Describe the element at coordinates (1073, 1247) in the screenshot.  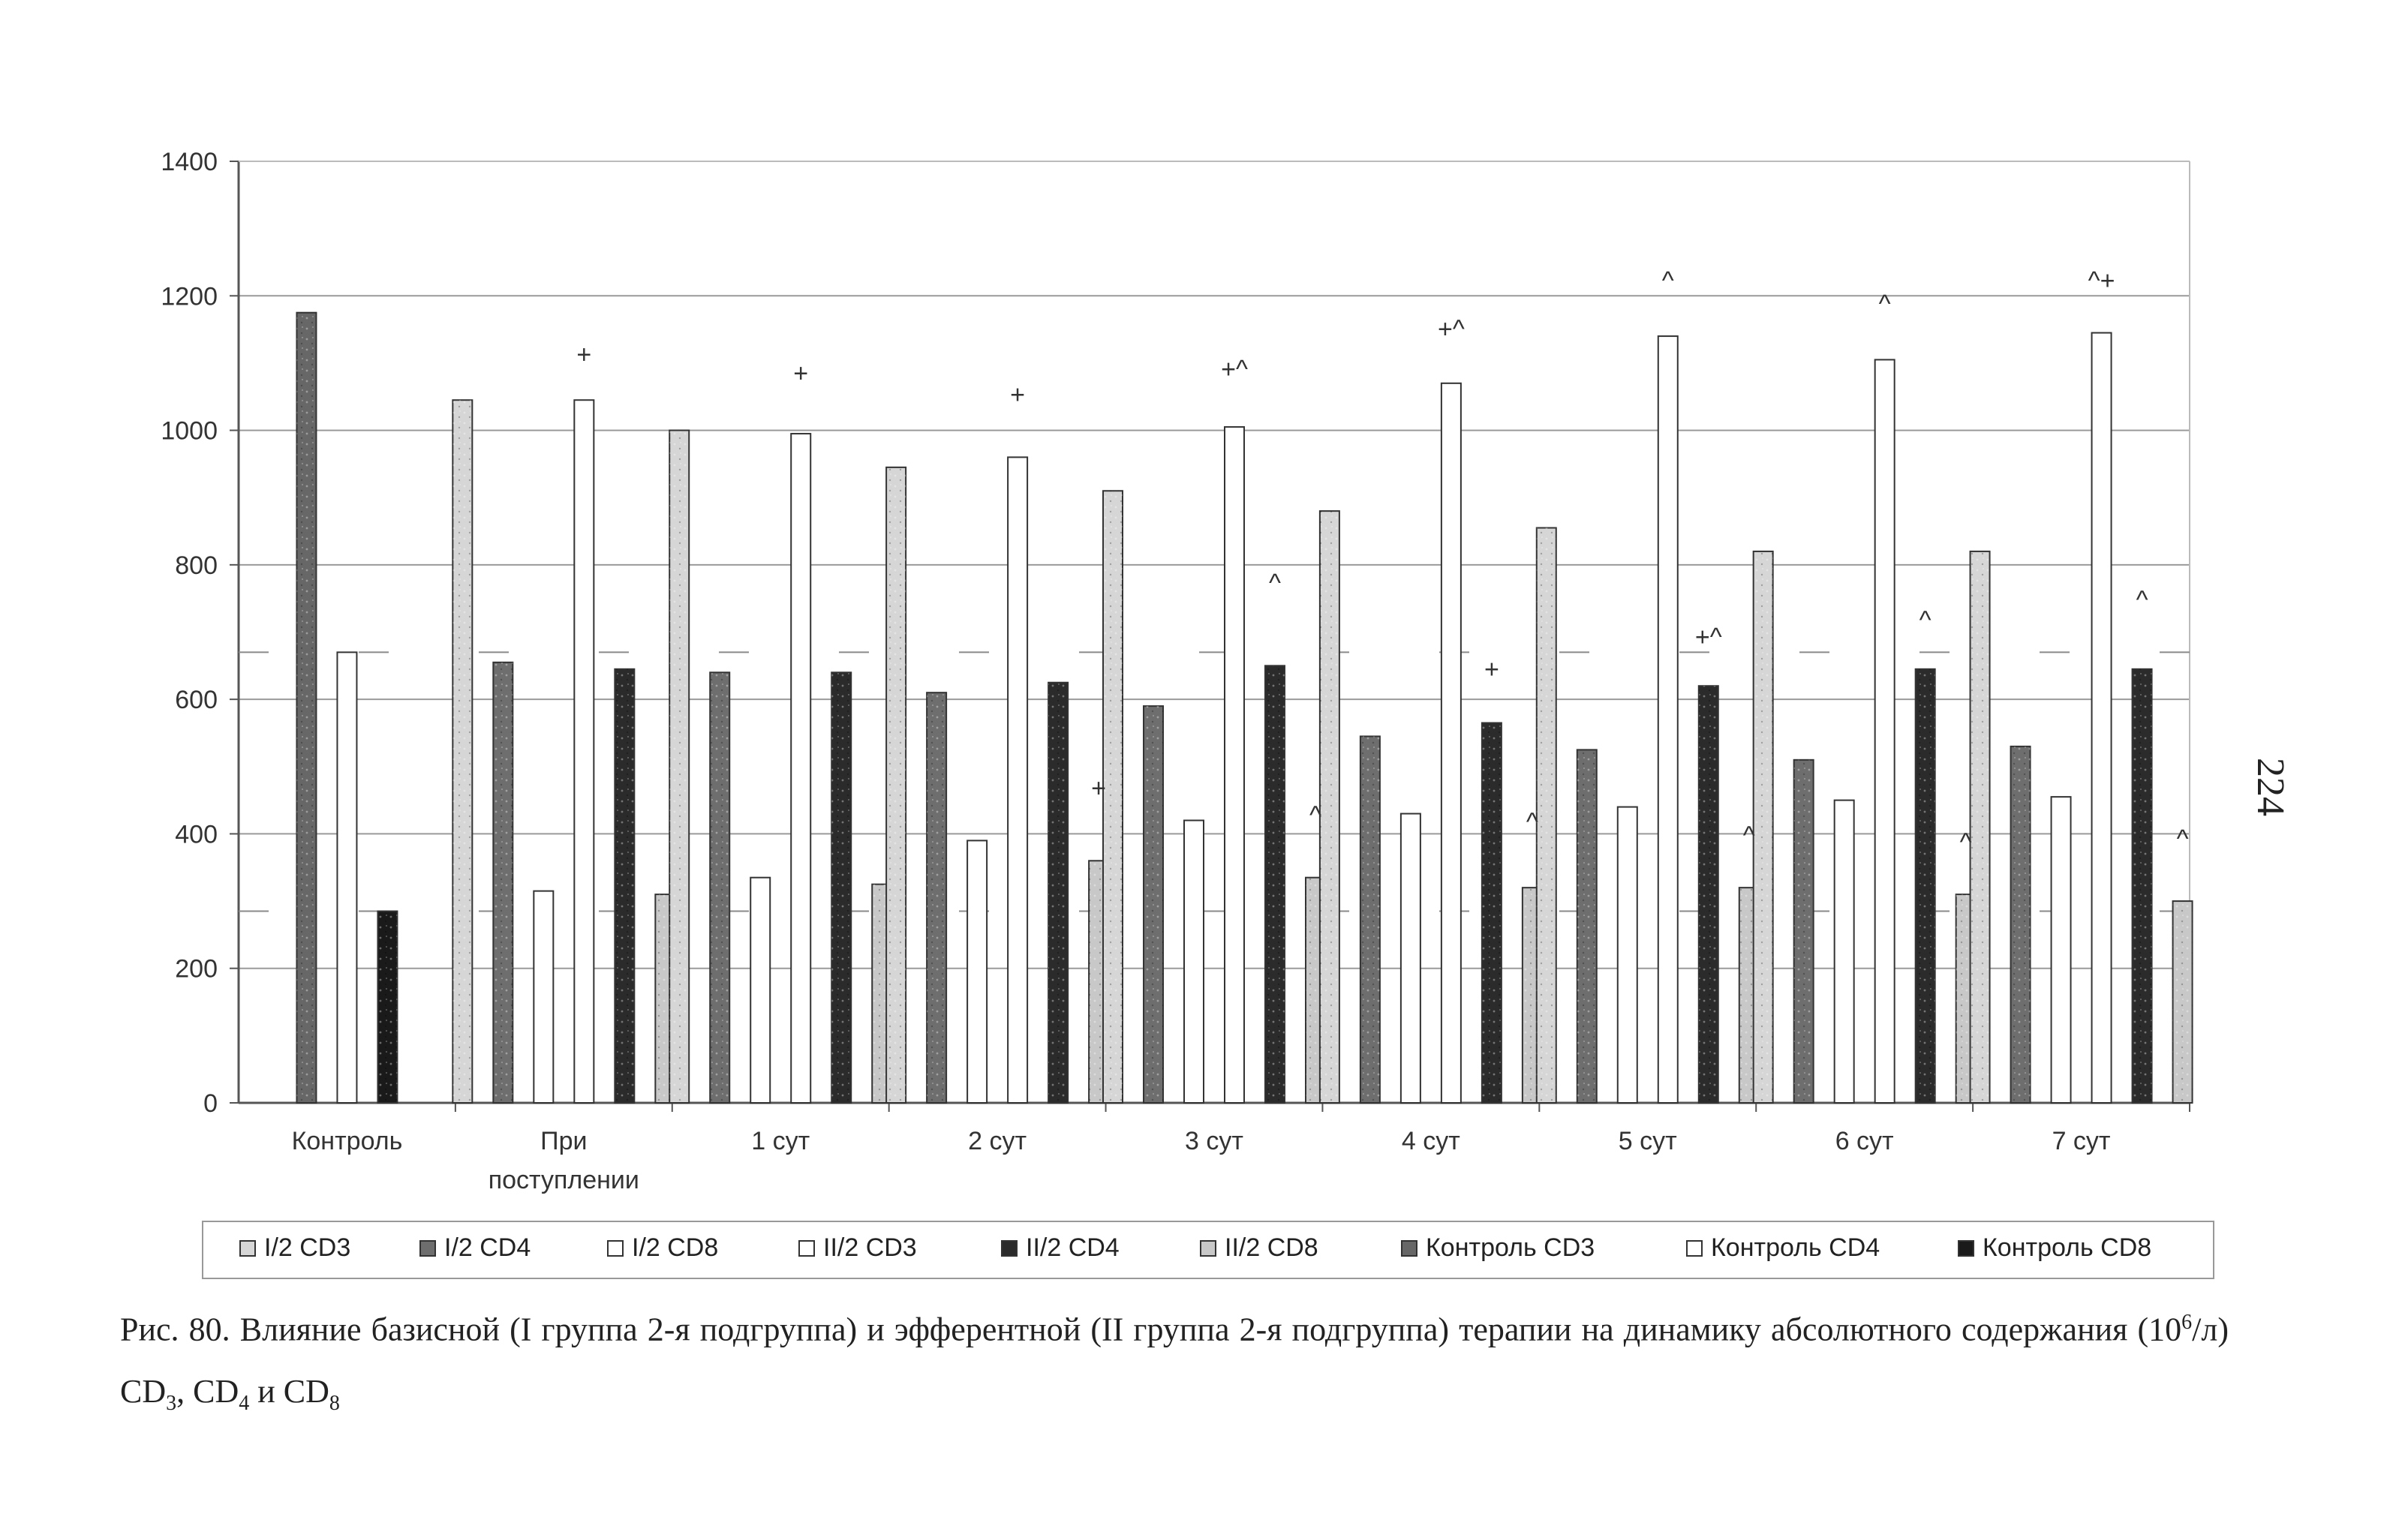
I see `legend-label: II/2 CD4` at that location.